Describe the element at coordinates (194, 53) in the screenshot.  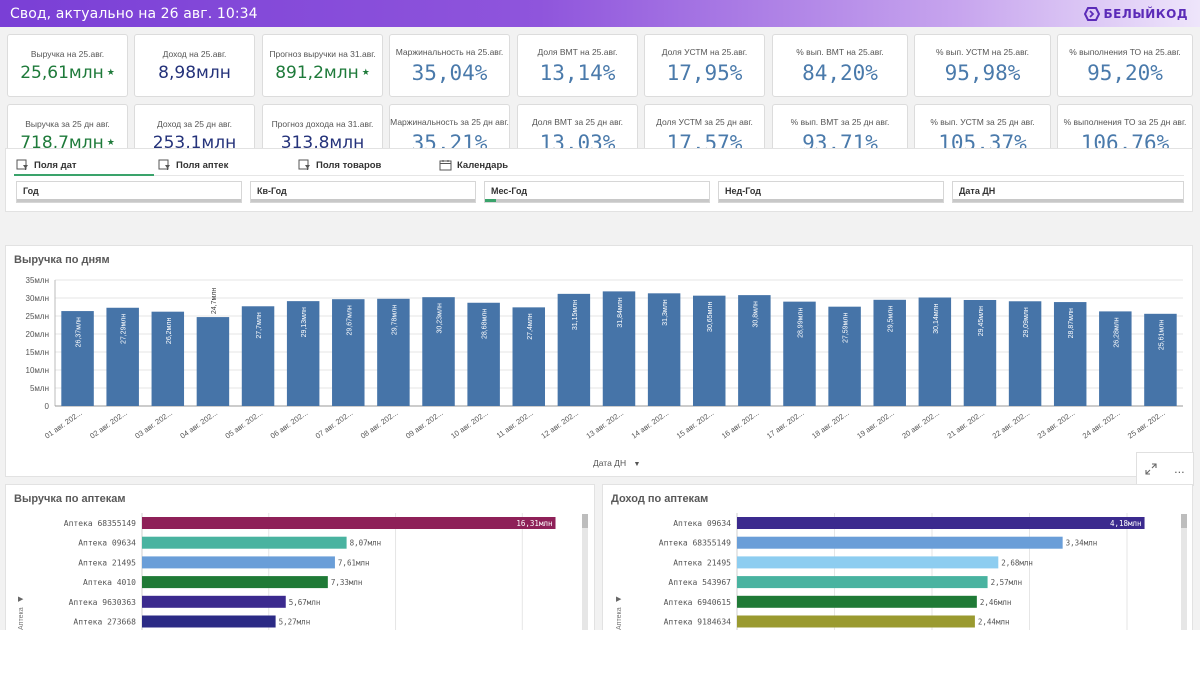
I see `kpi-label: Доход на 25.авг.` at that location.